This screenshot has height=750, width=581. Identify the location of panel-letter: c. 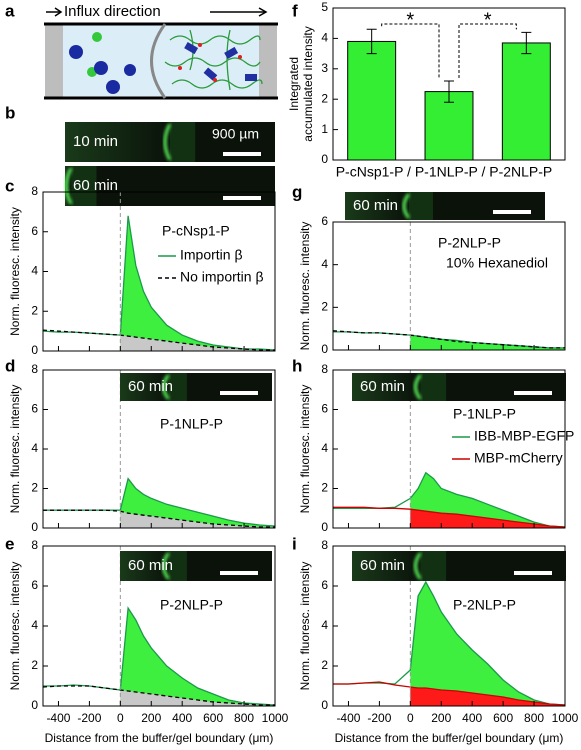
(9, 185).